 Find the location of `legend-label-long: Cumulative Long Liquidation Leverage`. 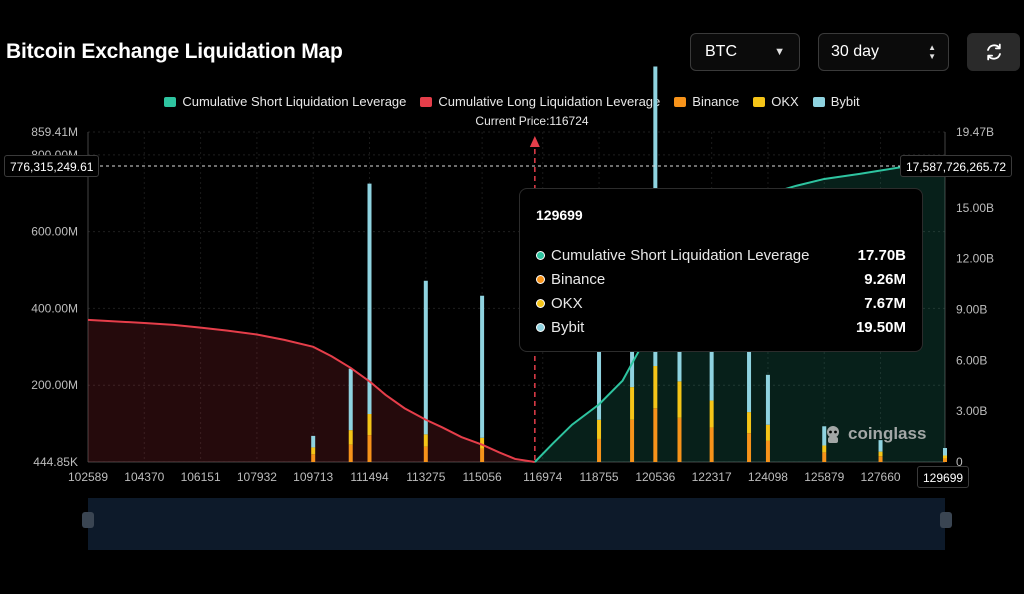

legend-label-long: Cumulative Long Liquidation Leverage is located at coordinates (549, 101).